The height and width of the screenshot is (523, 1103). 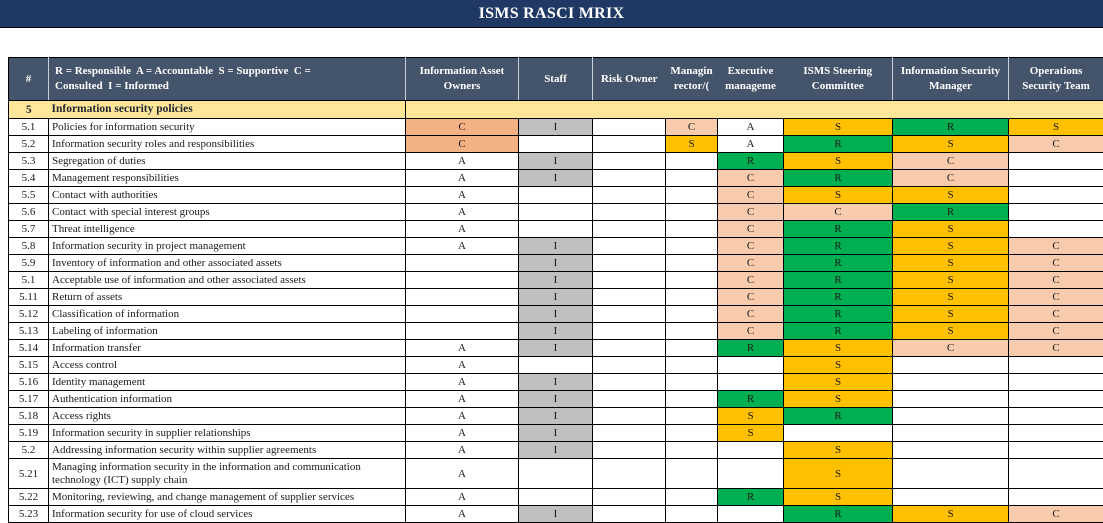 I want to click on cell-ops: C, so click(x=1056, y=314).